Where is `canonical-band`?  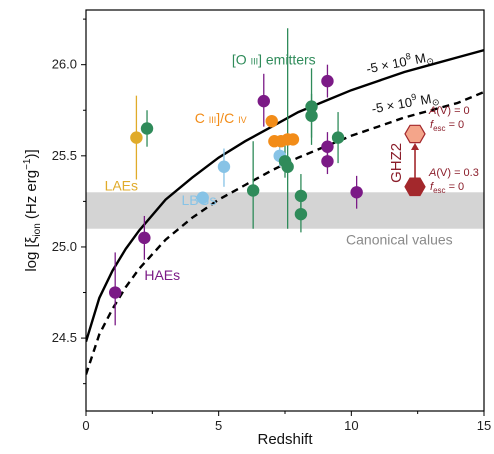 canonical-band is located at coordinates (285, 210).